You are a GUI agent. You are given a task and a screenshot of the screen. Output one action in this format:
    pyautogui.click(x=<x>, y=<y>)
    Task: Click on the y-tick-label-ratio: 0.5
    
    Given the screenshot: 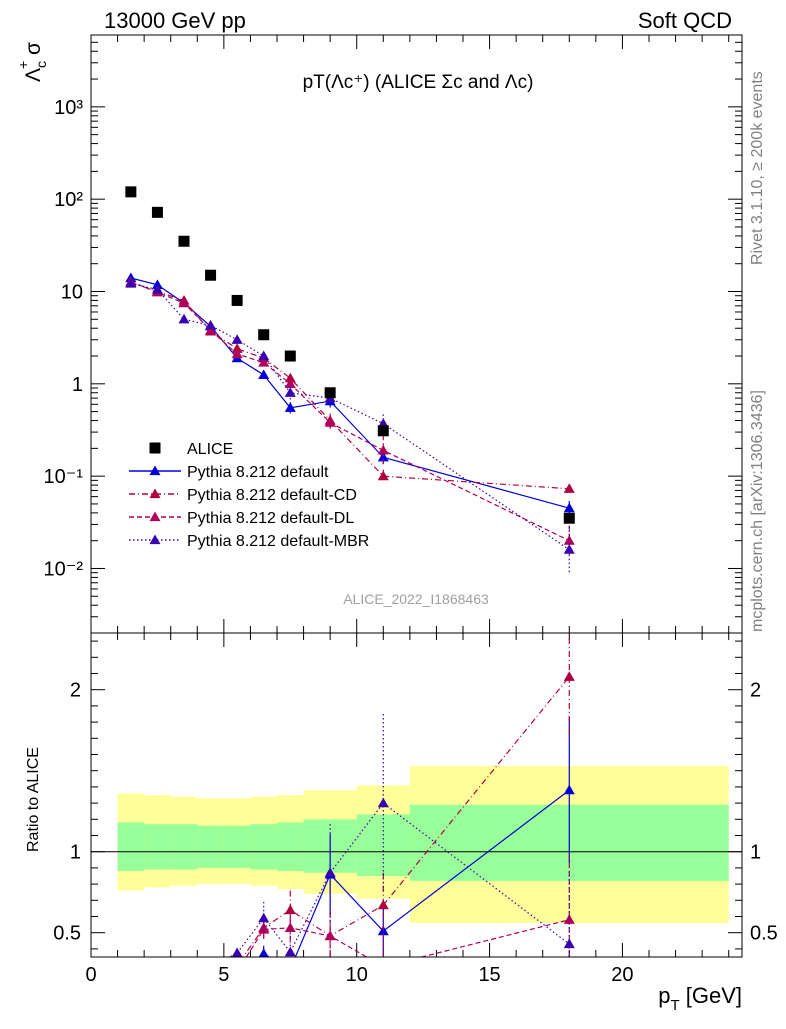 What is the action you would take?
    pyautogui.click(x=67, y=934)
    